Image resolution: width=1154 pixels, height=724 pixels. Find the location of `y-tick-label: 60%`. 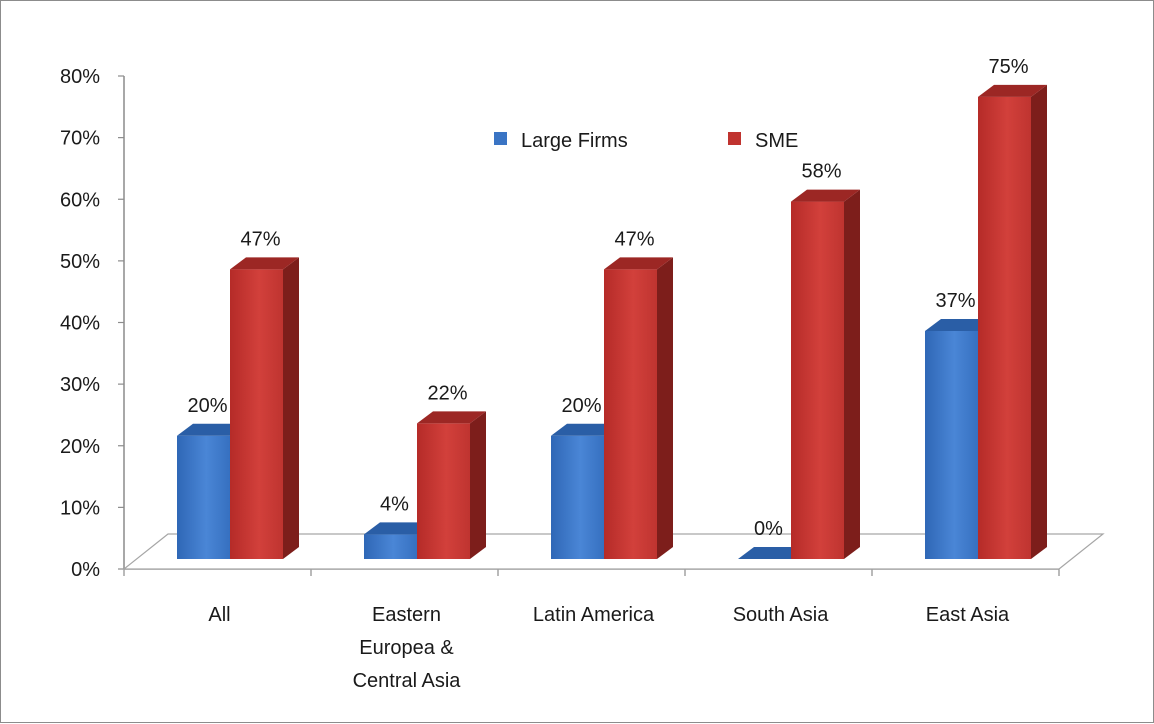

y-tick-label: 60% is located at coordinates (80, 200).